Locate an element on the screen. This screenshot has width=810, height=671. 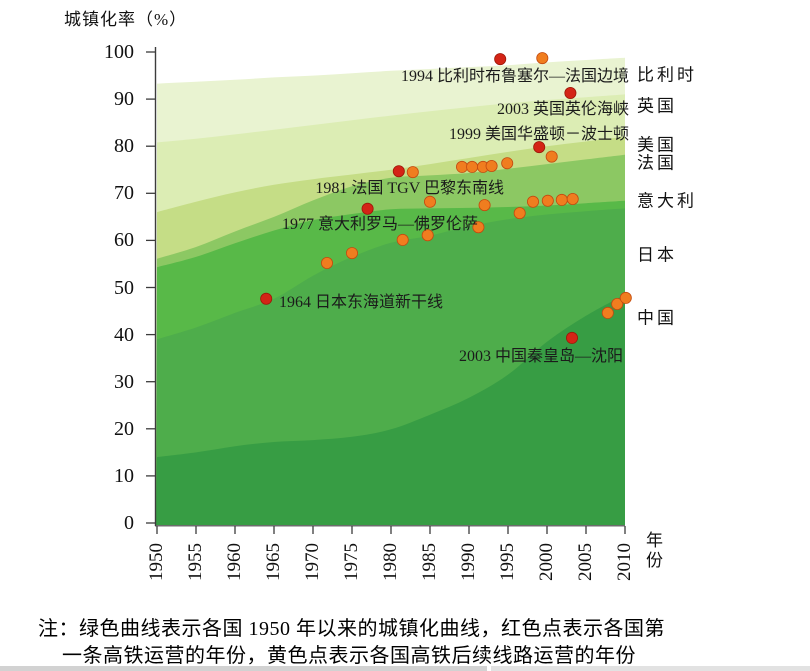
country-label: 日本 is located at coordinates (657, 255).